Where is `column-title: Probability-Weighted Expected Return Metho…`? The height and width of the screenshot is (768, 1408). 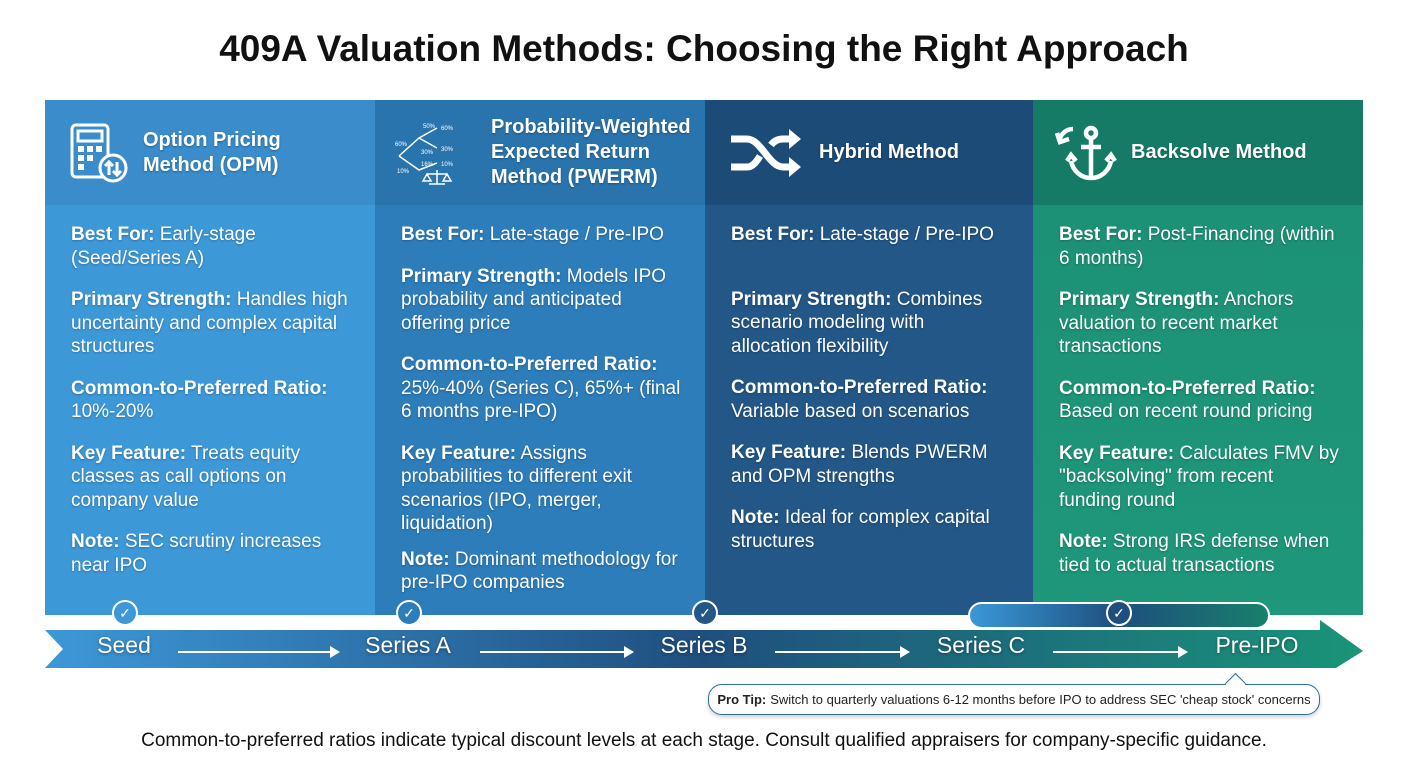
column-title: Probability-Weighted Expected Return Metho… is located at coordinates (591, 152).